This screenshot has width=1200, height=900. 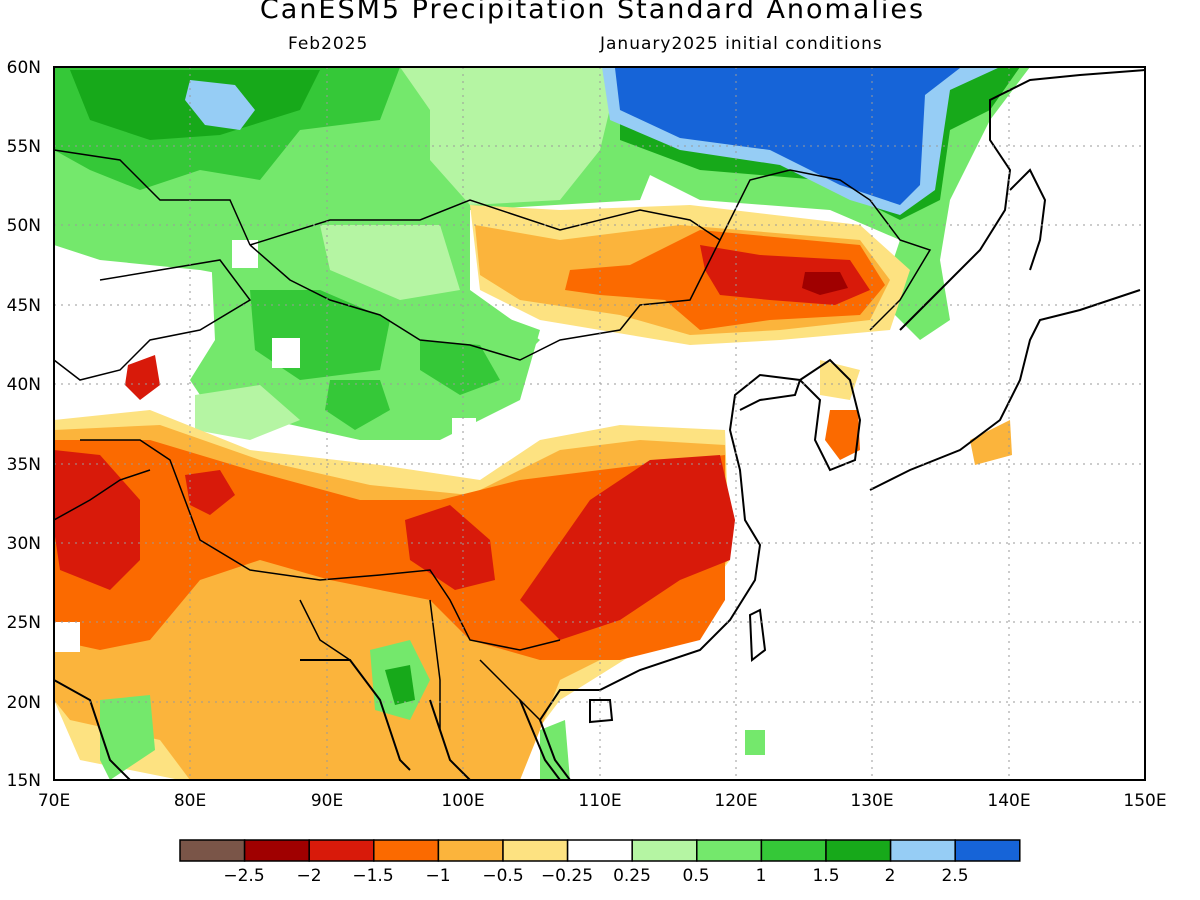 What do you see at coordinates (210, 492) in the screenshot?
I see `red-tibet` at bounding box center [210, 492].